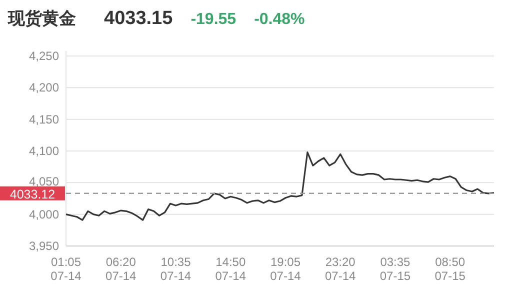 The height and width of the screenshot is (291, 505). I want to click on text: -0.48%, so click(279, 19).